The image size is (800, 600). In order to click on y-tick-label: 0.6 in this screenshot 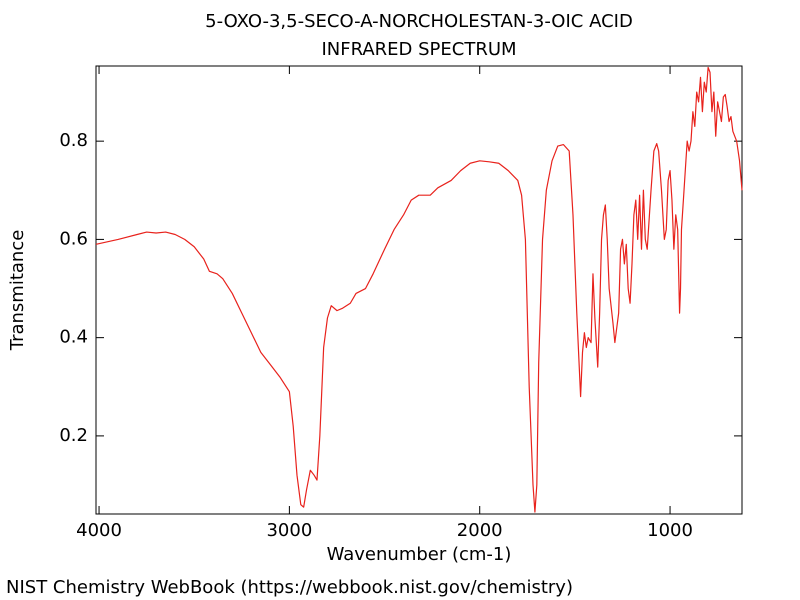, I will do `click(73, 238)`.